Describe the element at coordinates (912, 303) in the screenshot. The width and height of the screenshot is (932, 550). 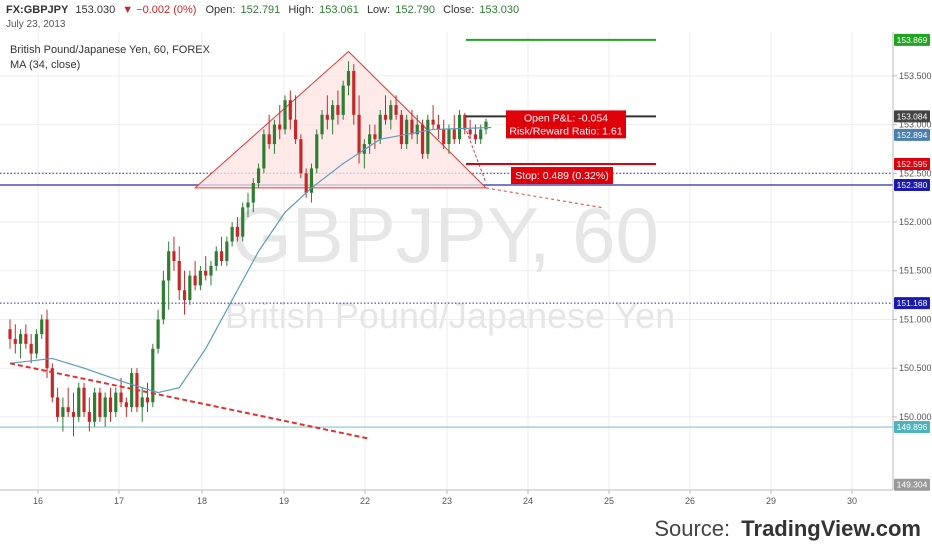
I see `price-label-text: 151.168` at that location.